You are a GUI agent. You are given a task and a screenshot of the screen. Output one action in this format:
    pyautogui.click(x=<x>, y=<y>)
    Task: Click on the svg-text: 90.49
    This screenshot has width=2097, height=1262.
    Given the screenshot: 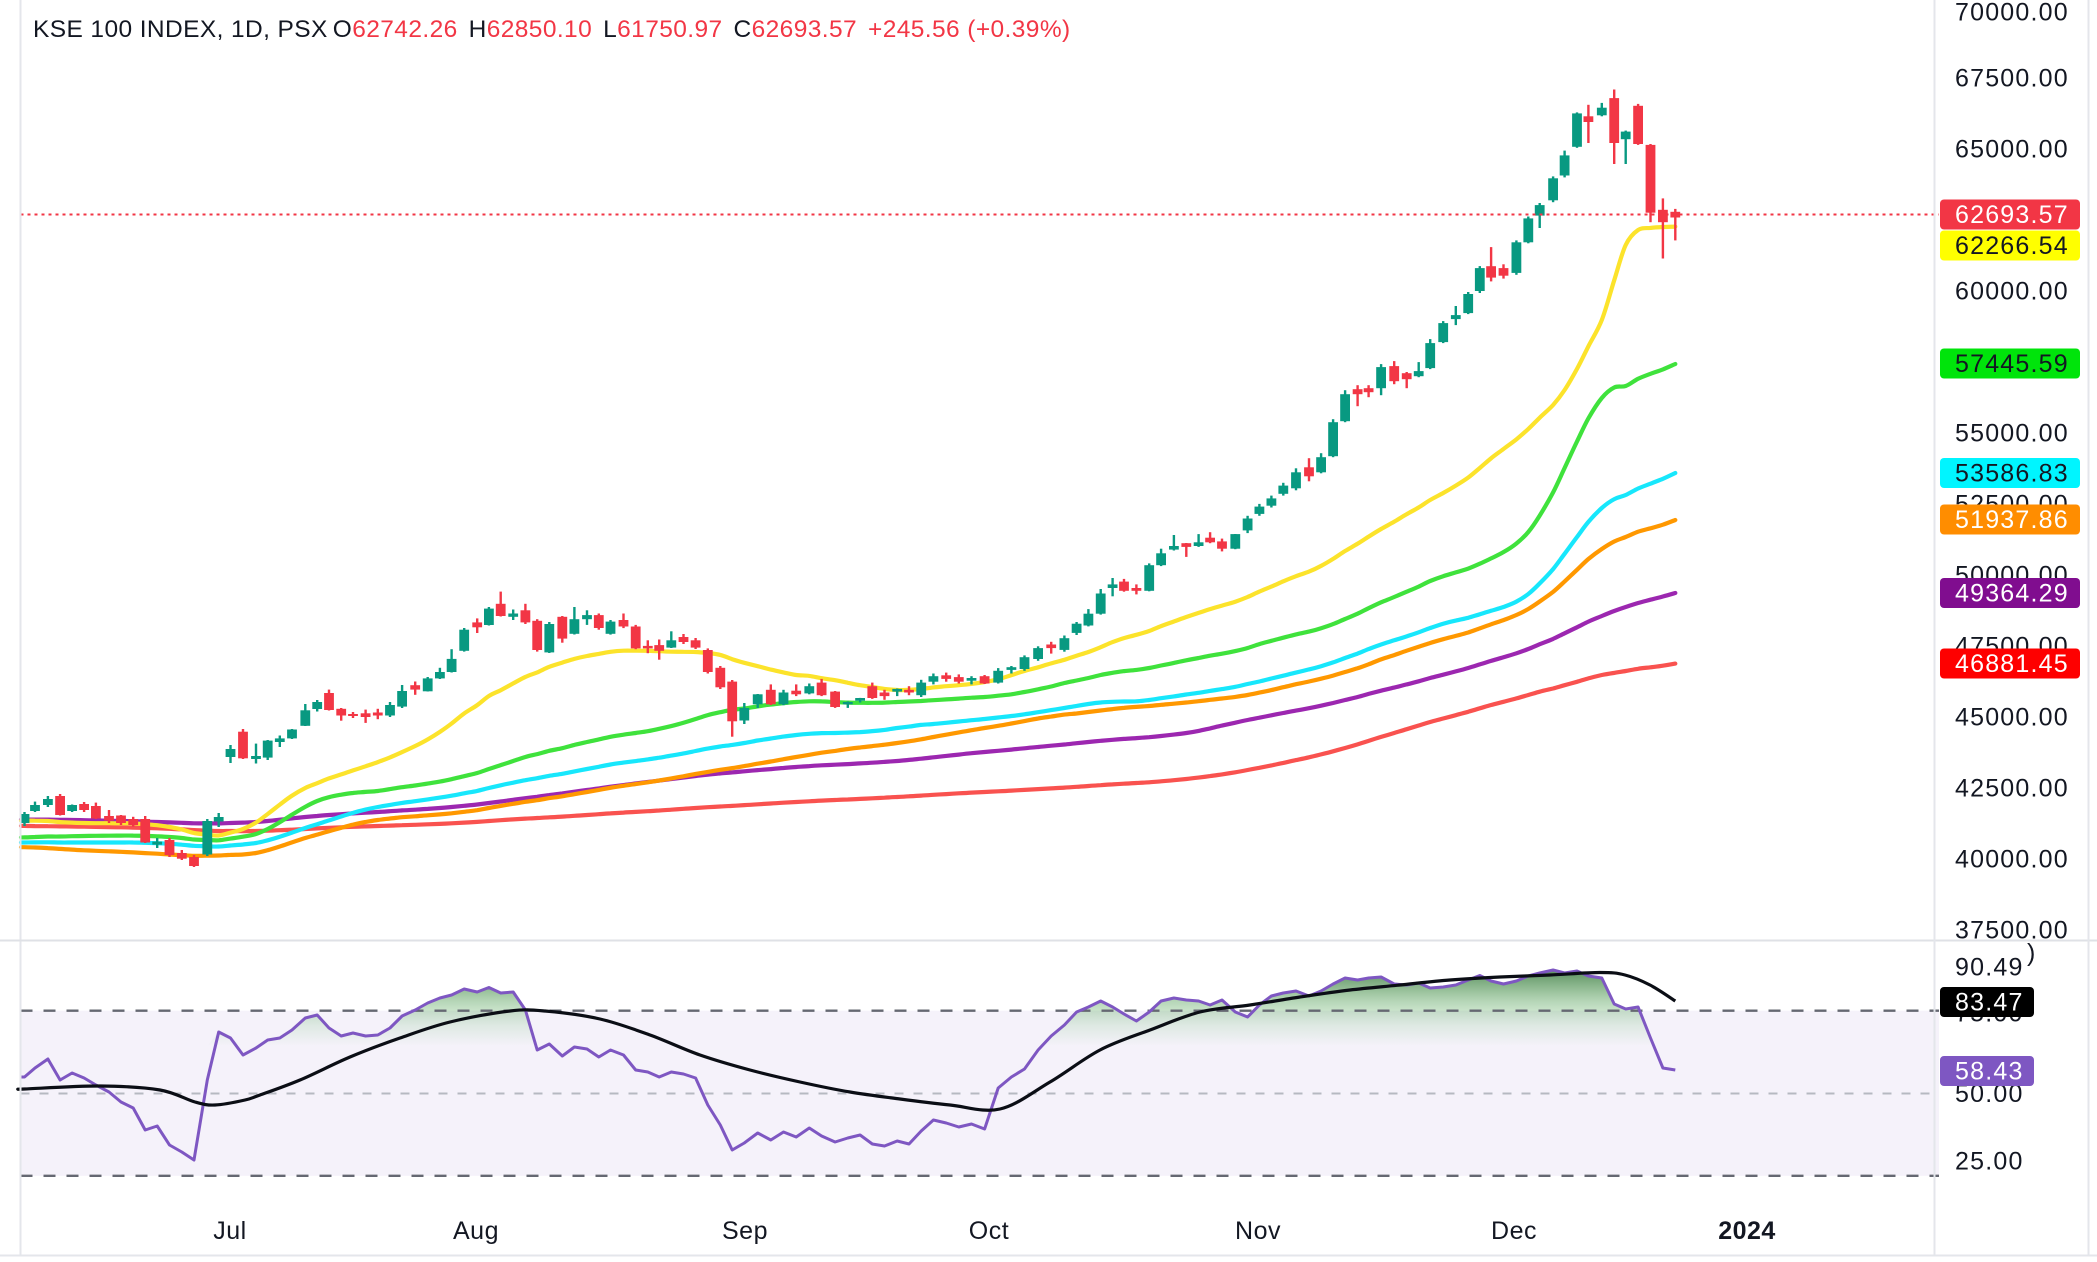 What is the action you would take?
    pyautogui.click(x=1989, y=968)
    